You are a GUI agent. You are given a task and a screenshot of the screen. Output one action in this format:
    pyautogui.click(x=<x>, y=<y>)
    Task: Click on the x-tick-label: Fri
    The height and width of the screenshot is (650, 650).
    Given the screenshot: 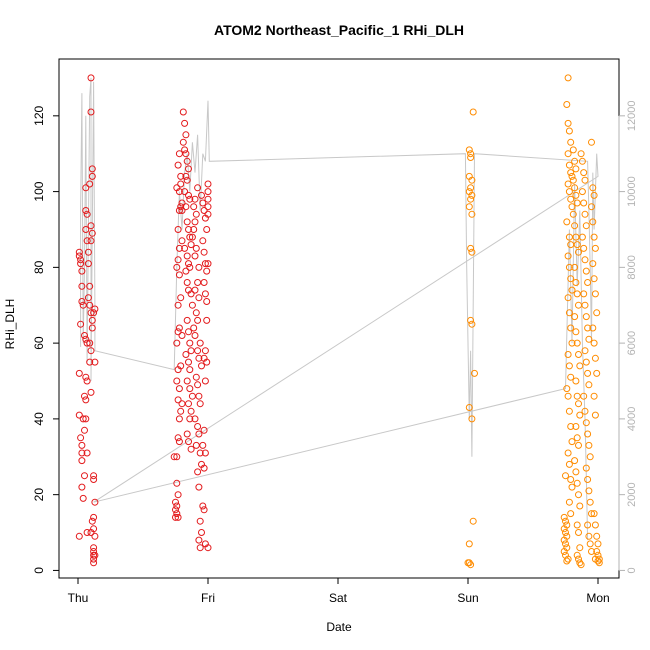 What is the action you would take?
    pyautogui.click(x=208, y=598)
    